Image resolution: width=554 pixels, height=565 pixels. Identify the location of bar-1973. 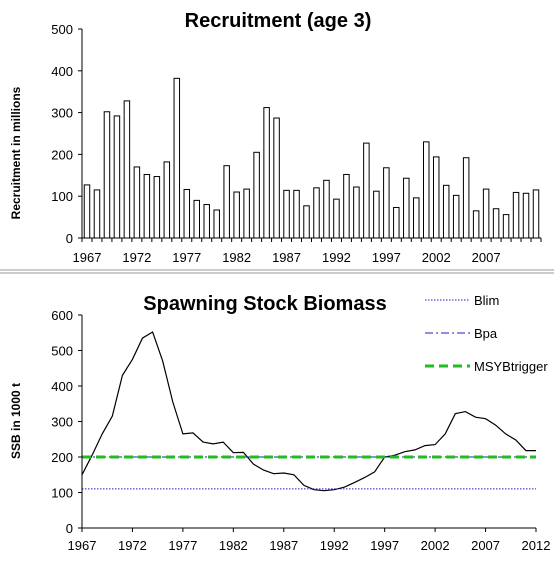
(147, 206).